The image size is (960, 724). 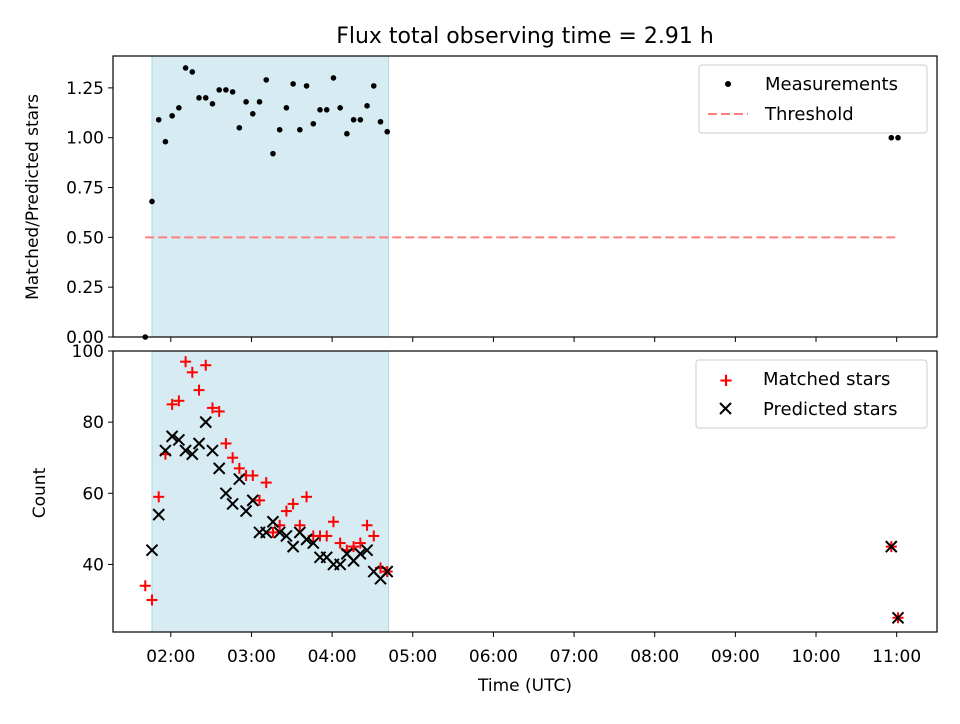 What do you see at coordinates (524, 686) in the screenshot?
I see `bottom-x-axis-label: Time (UTC)` at bounding box center [524, 686].